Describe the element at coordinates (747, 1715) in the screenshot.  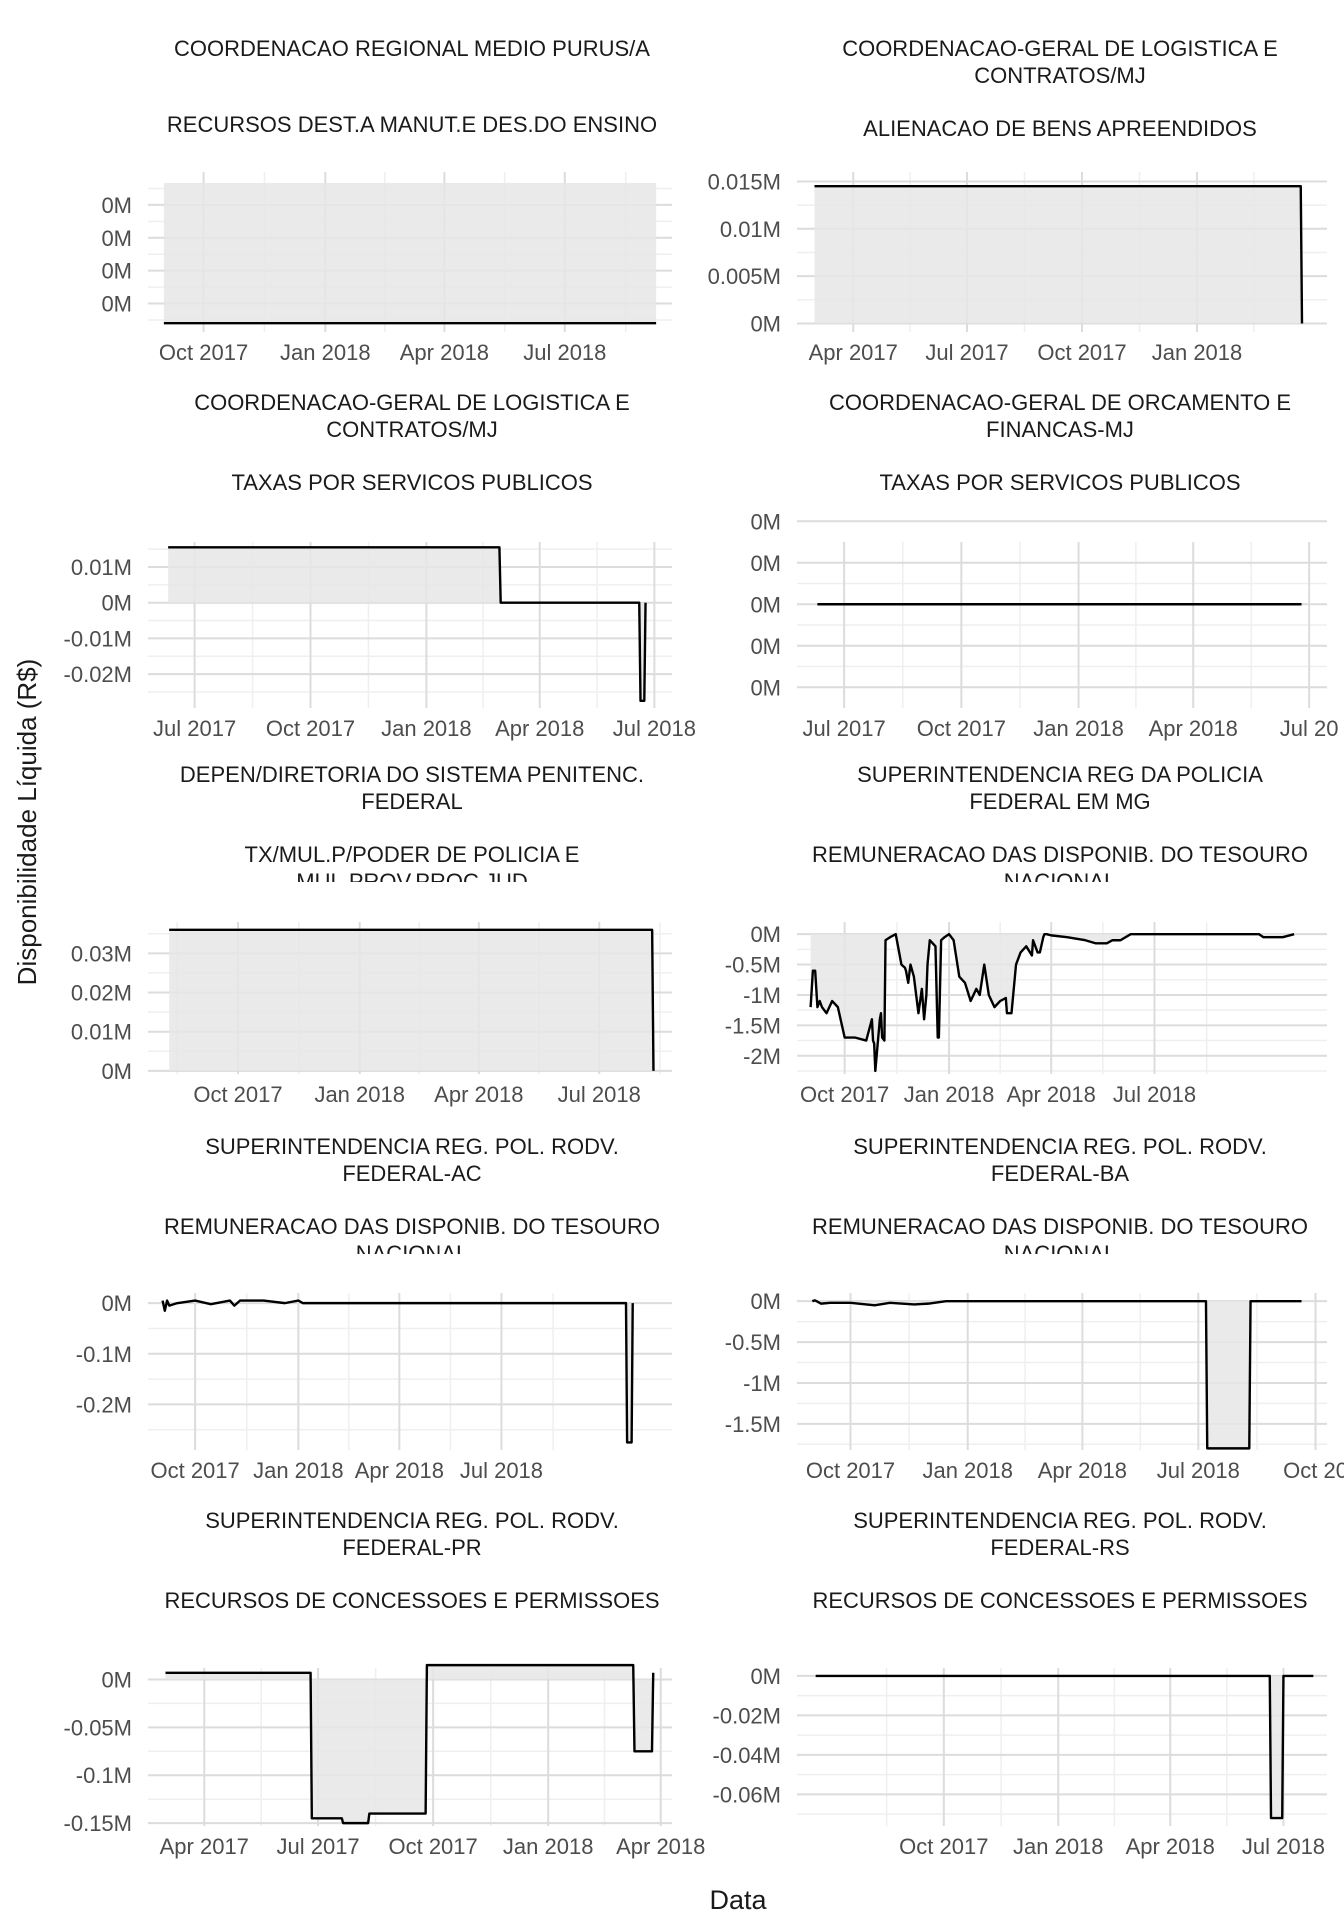
I see `y-tick-label: -0.02M` at that location.